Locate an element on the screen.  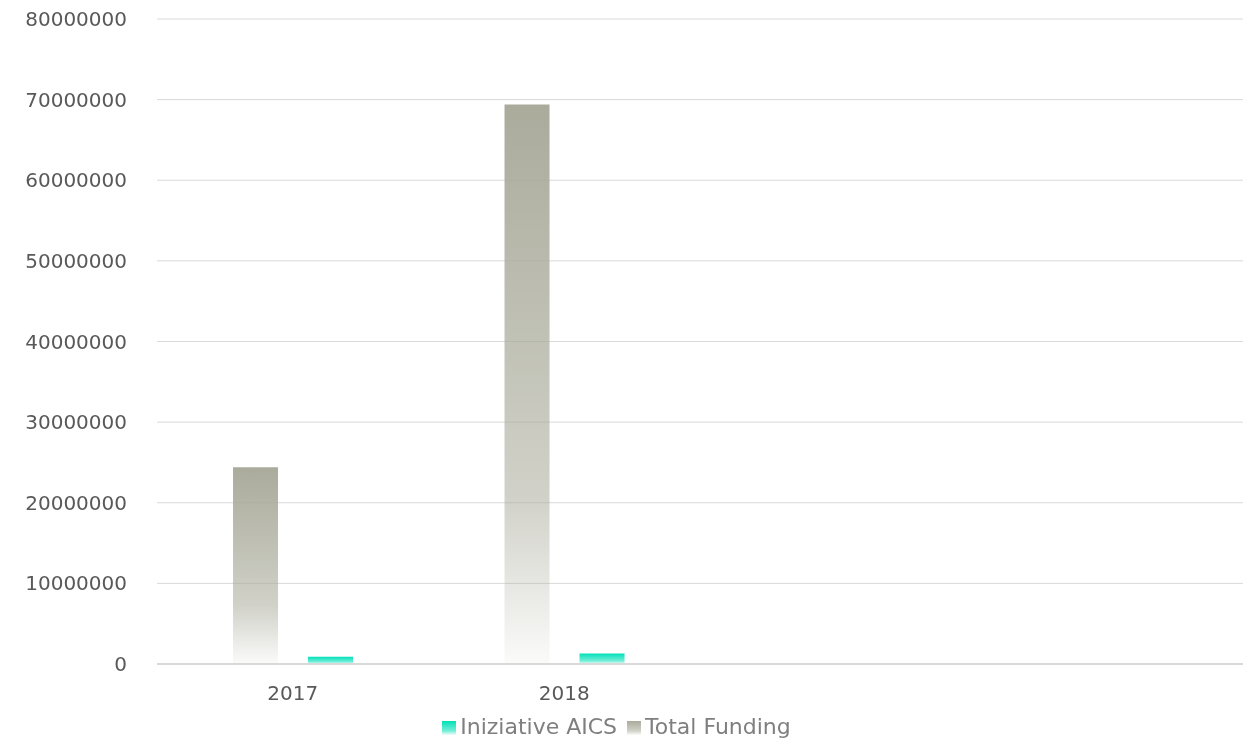
y-tick-label: 20000000 is located at coordinates (76, 502).